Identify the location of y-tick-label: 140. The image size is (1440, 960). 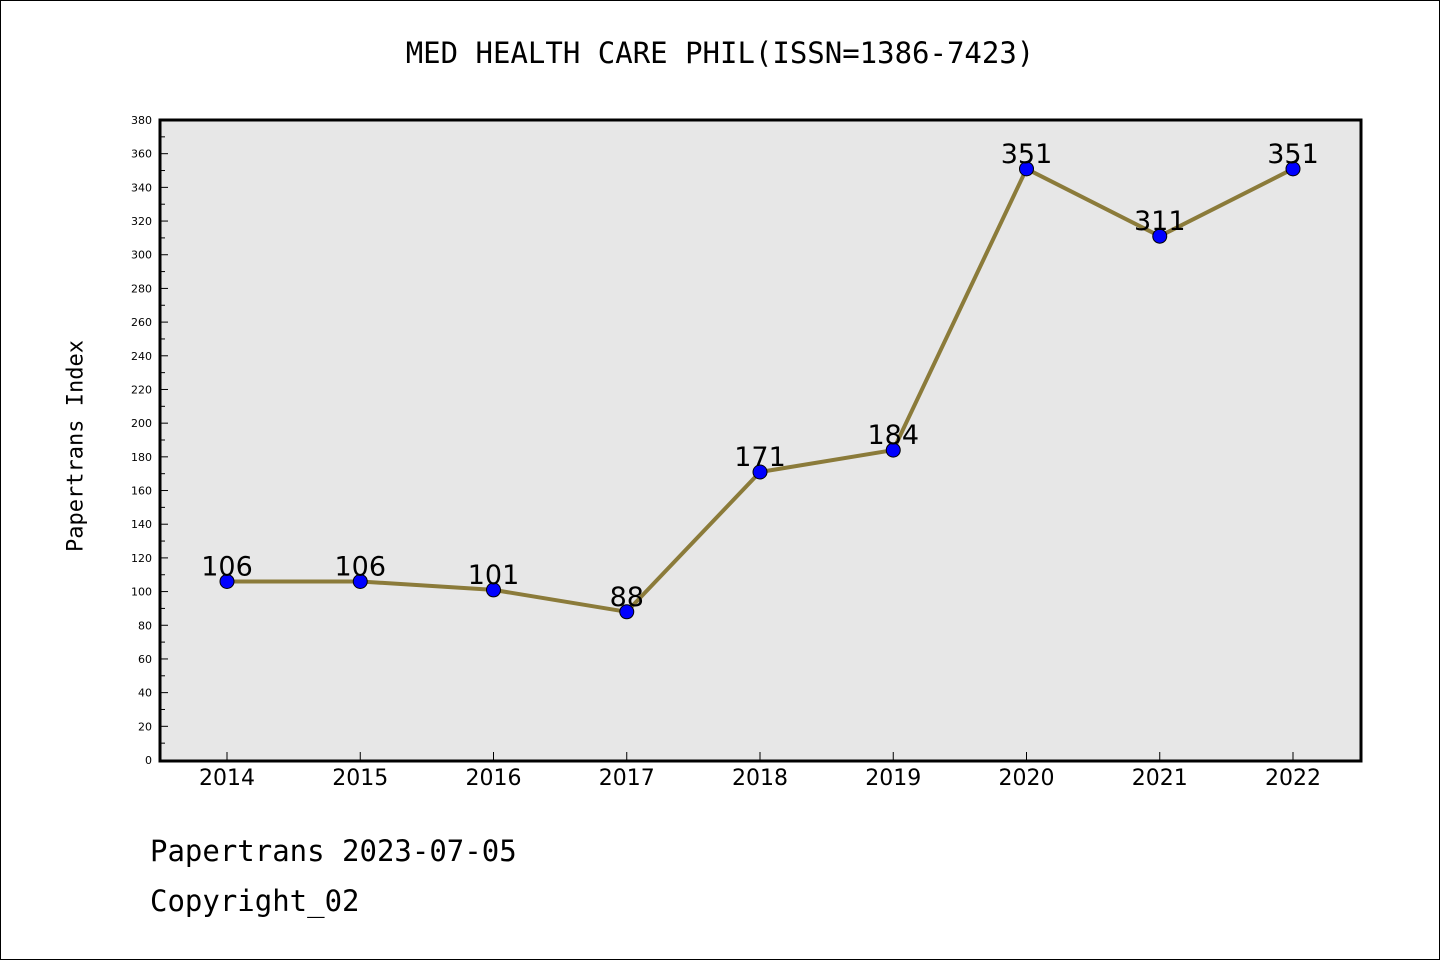
(141, 524).